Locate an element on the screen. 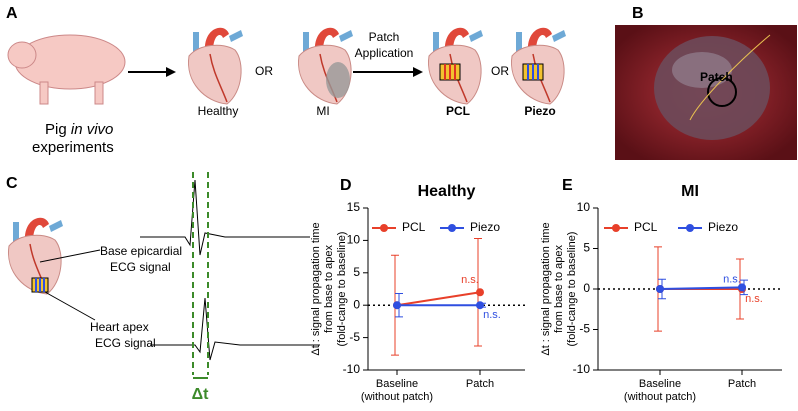  patch-c is located at coordinates (40, 285).